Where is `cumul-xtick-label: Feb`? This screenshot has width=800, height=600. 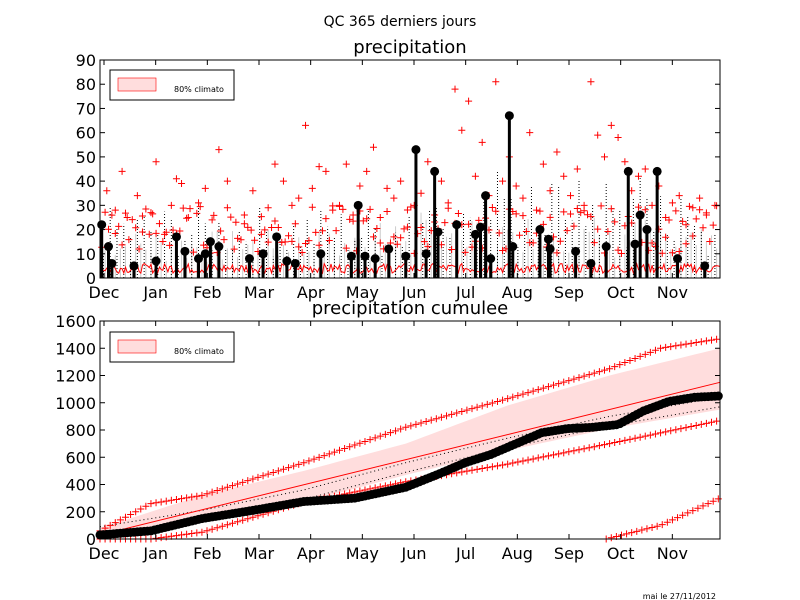 cumul-xtick-label: Feb is located at coordinates (207, 553).